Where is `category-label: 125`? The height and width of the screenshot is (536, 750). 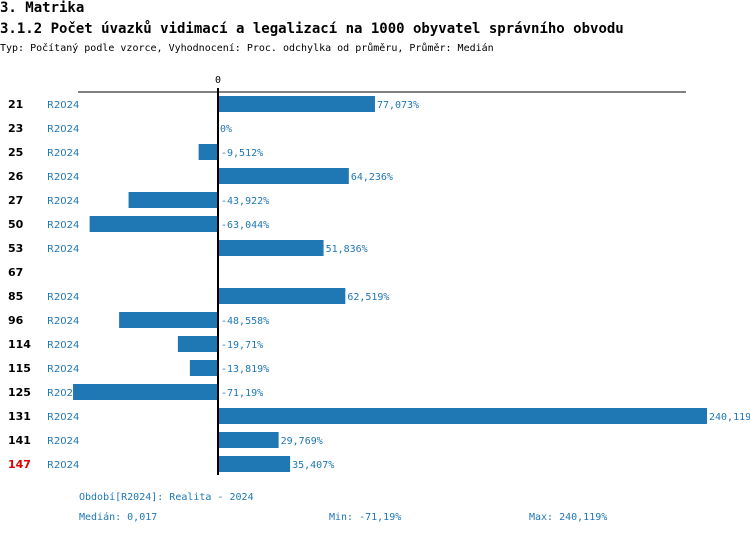
category-label: 125 is located at coordinates (19, 392).